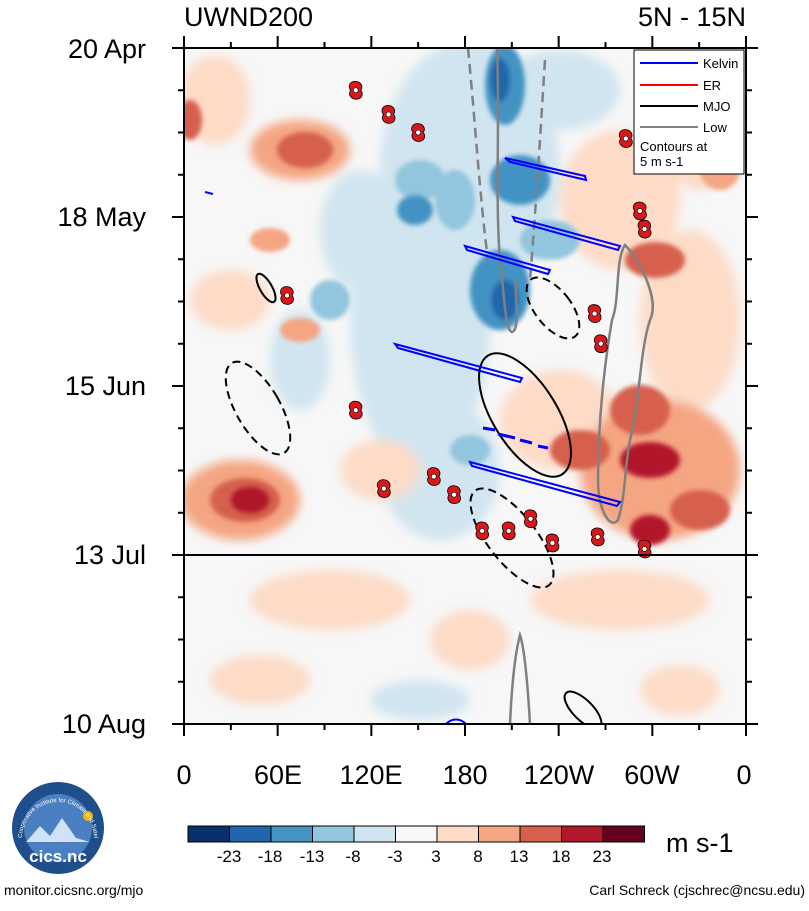 Image resolution: width=809 pixels, height=911 pixels. I want to click on footer-credit: Carl Schreck (cjschrec@ncsu.edu), so click(697, 890).